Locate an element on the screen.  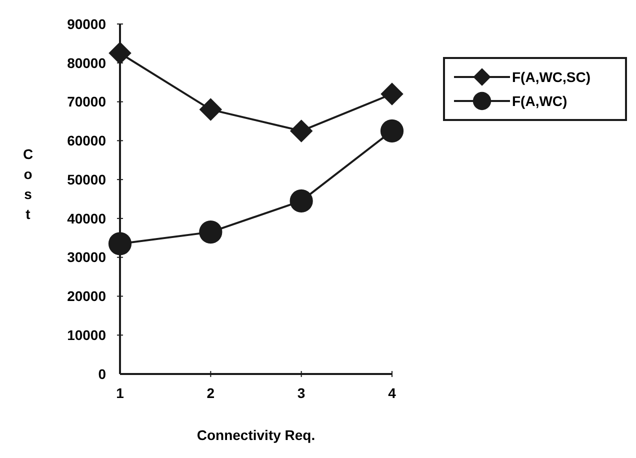
y-tick-label: 80000 is located at coordinates (86, 62).